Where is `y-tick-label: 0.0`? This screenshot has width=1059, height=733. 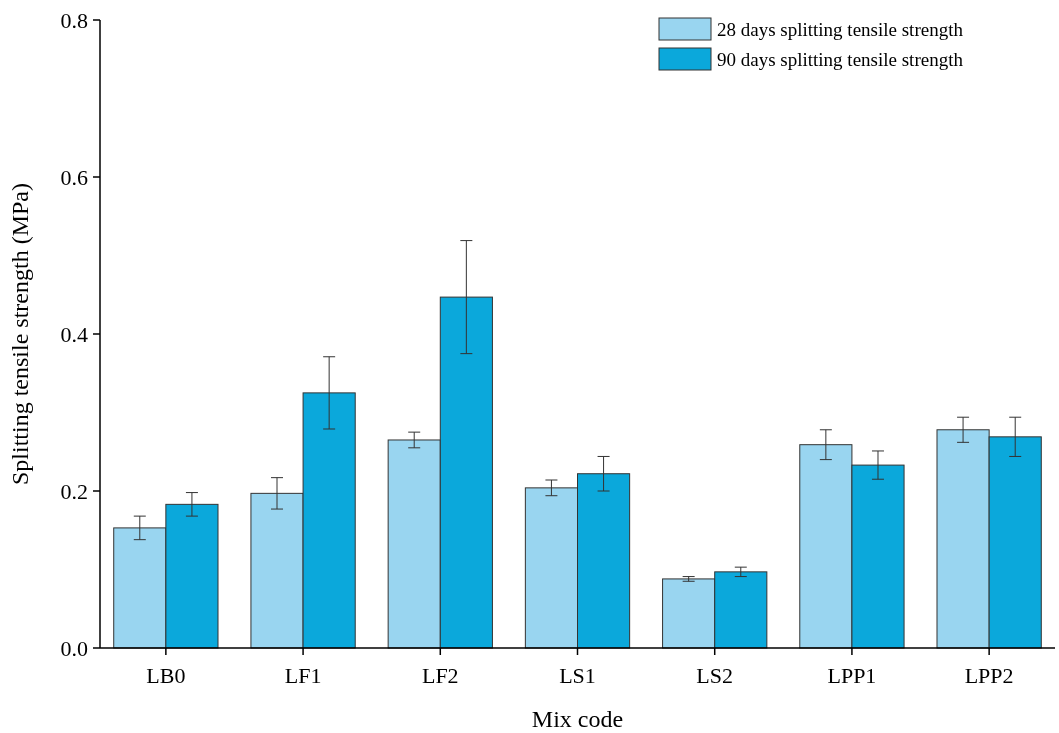
y-tick-label: 0.0 is located at coordinates (74, 648).